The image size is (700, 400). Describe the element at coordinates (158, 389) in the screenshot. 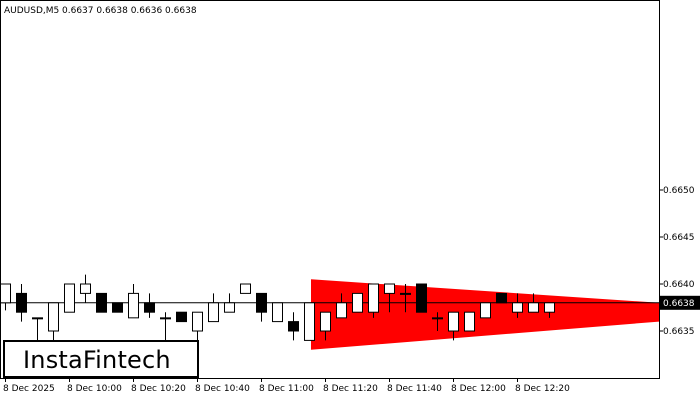

I see `x-tick-label: 8 Dec 10:20` at that location.